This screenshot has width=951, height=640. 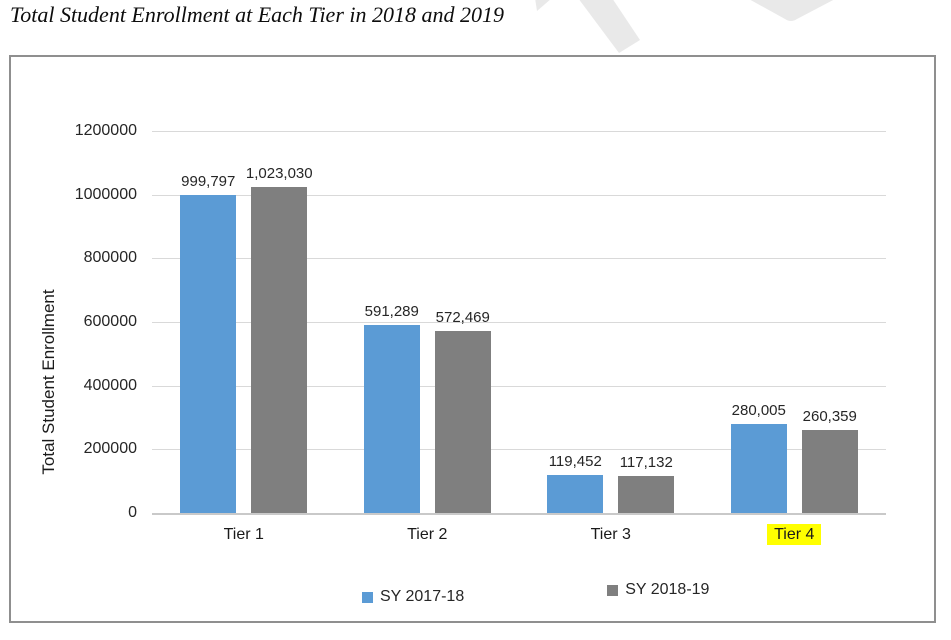 I want to click on category-label-tier-1: Tier 1, so click(x=243, y=534).